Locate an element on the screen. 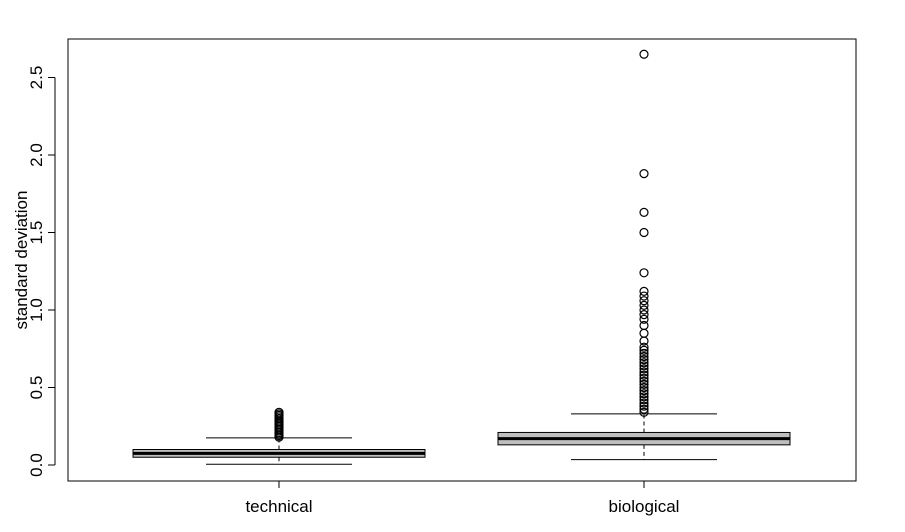 This screenshot has height=532, width=905. x-tick-label-technical: technical is located at coordinates (278, 506).